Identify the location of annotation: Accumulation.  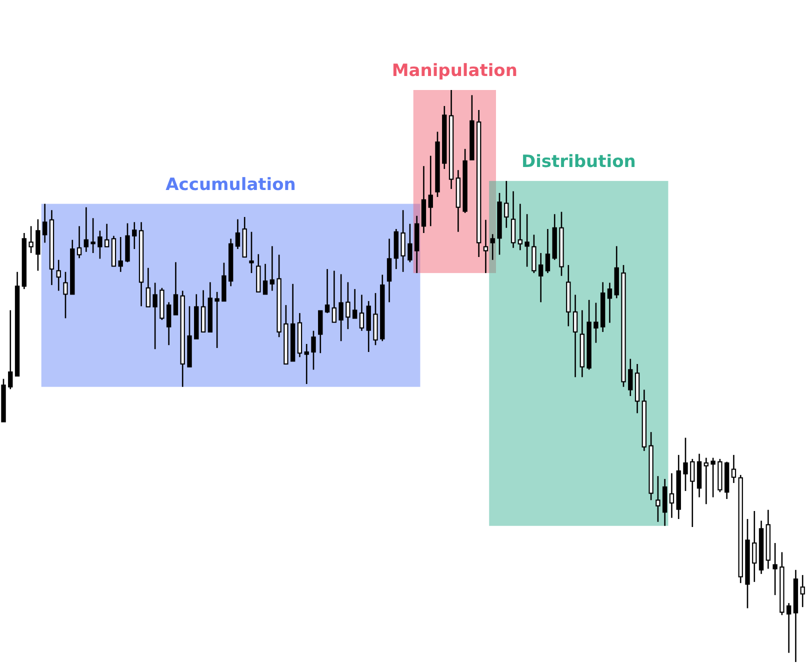
(231, 184).